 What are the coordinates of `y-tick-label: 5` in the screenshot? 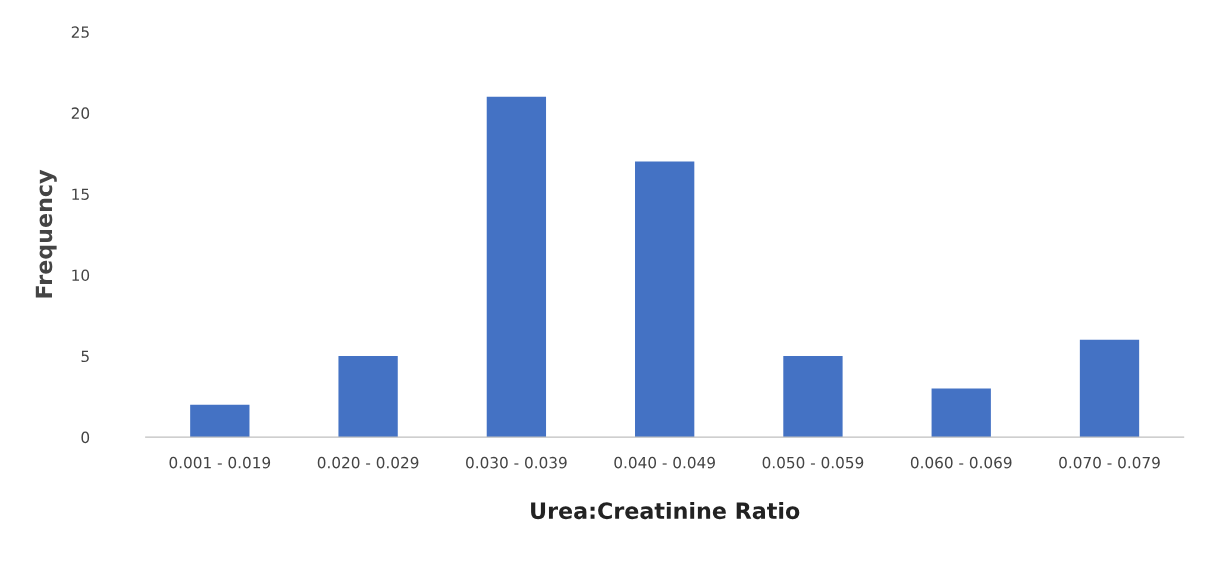 It's located at (85, 356).